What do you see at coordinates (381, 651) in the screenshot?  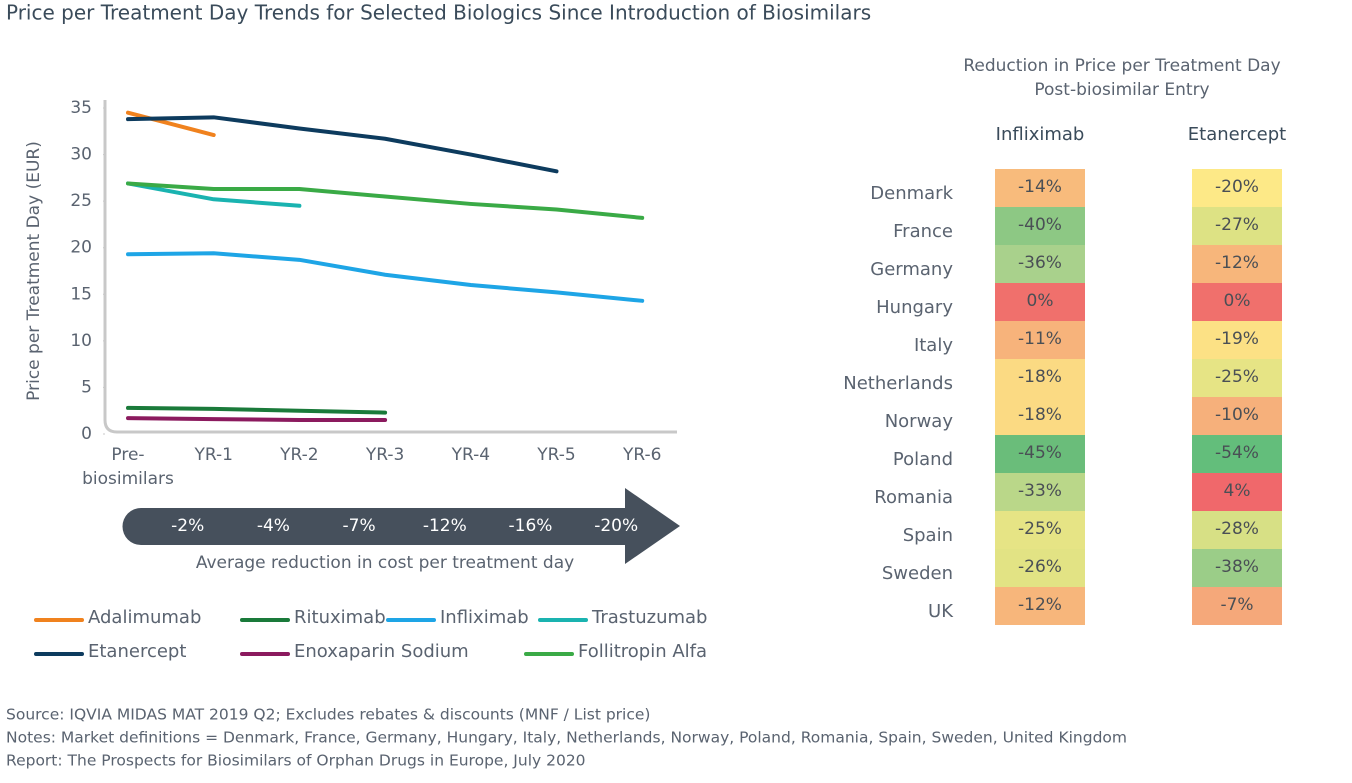 I see `legend-label: Enoxaparin Sodium` at bounding box center [381, 651].